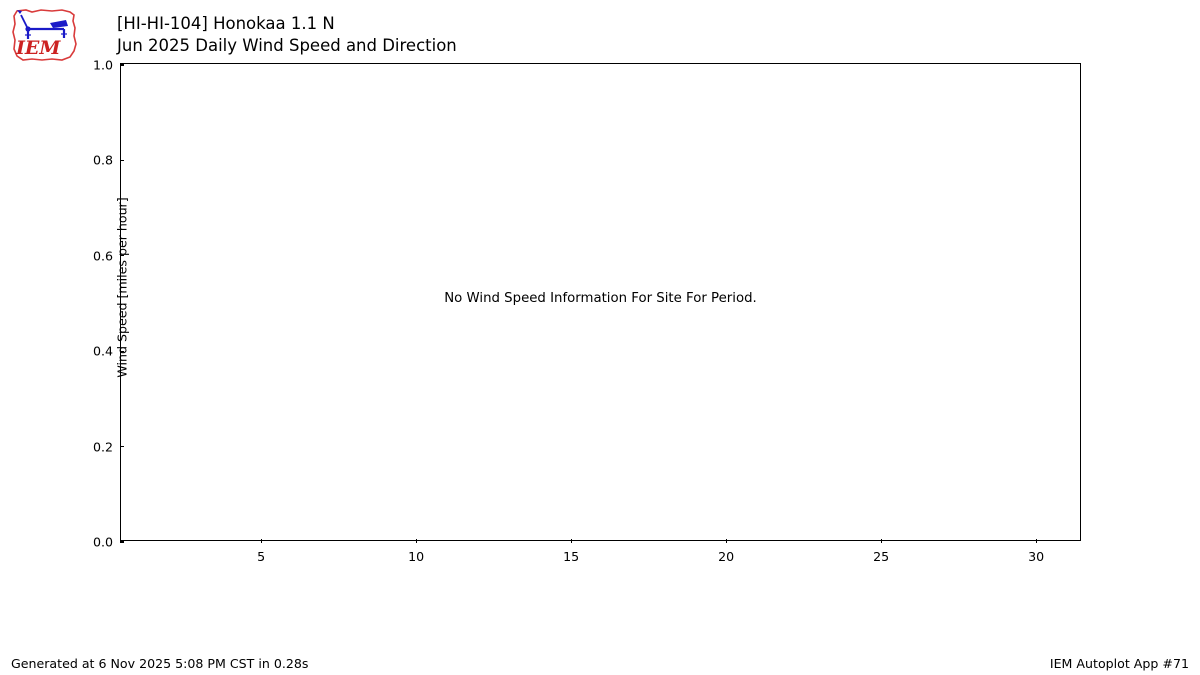  I want to click on wind-vane-icon, so click(59, 24).